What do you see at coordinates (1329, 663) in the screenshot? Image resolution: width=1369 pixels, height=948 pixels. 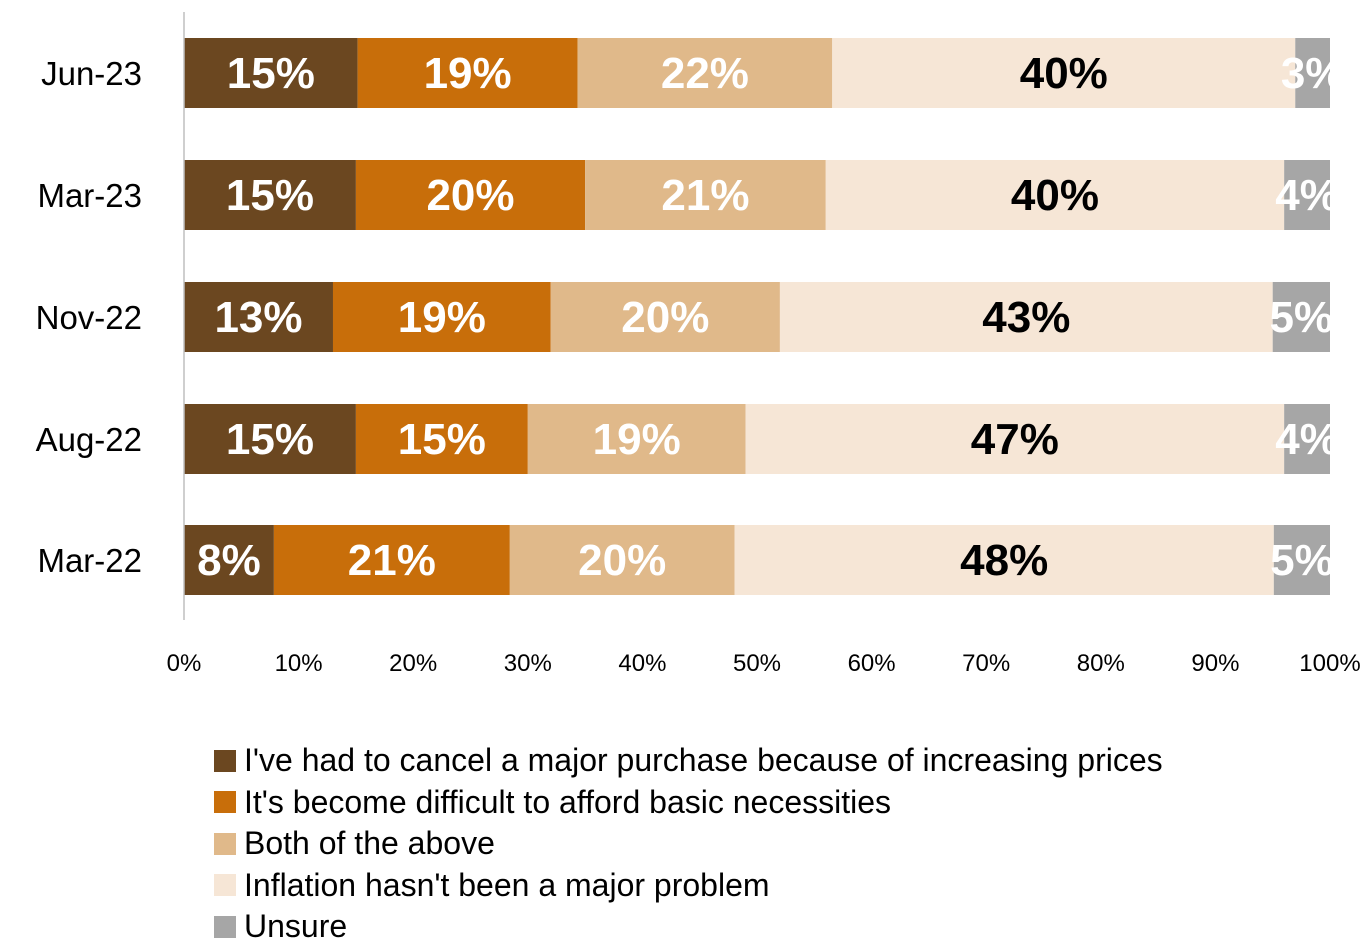 I see `x-tick-label: 100%` at bounding box center [1329, 663].